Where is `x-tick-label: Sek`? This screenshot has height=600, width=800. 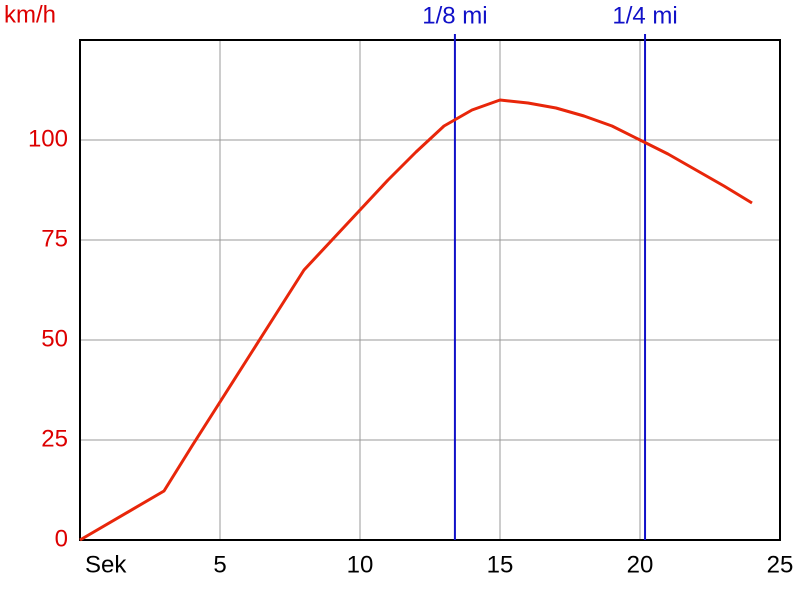 x-tick-label: Sek is located at coordinates (106, 564).